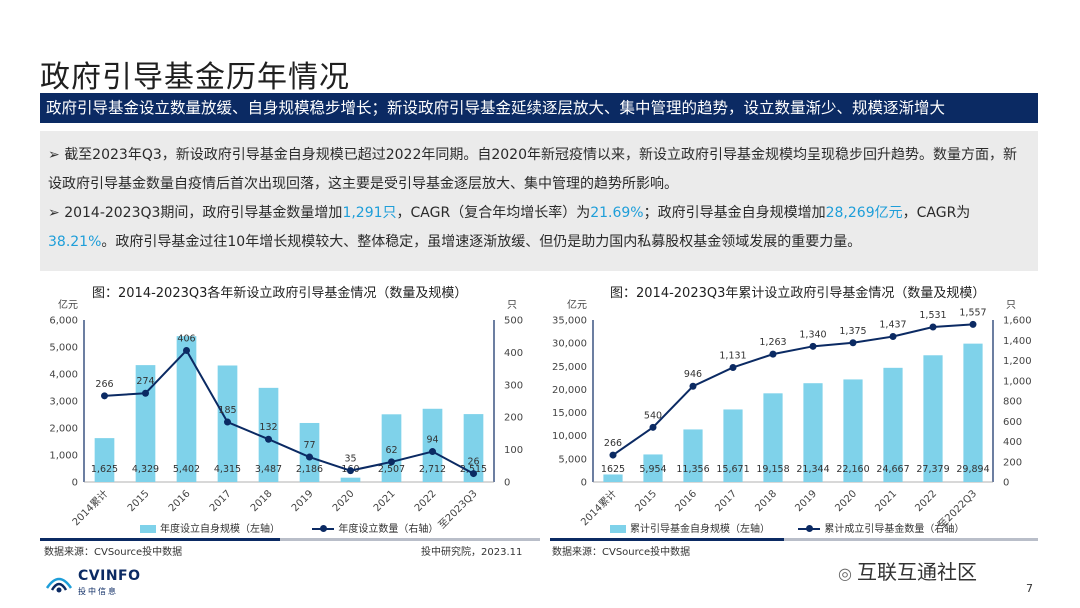  Describe the element at coordinates (892, 469) in the screenshot. I see `bar-data-label: 24,667` at that location.